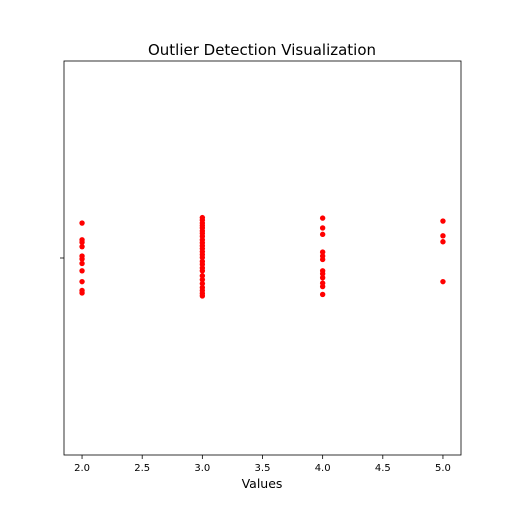  Describe the element at coordinates (323, 468) in the screenshot. I see `x-tick-label: 4.0` at that location.